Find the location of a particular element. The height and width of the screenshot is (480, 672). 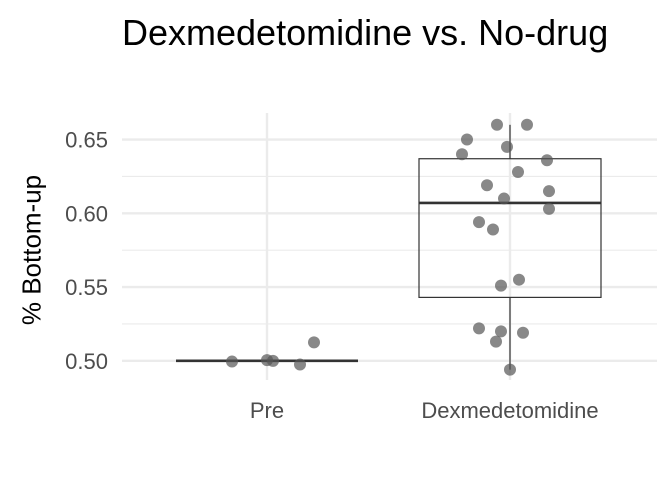

chart-title: Dexmedetomidine vs. No-drug is located at coordinates (365, 32).